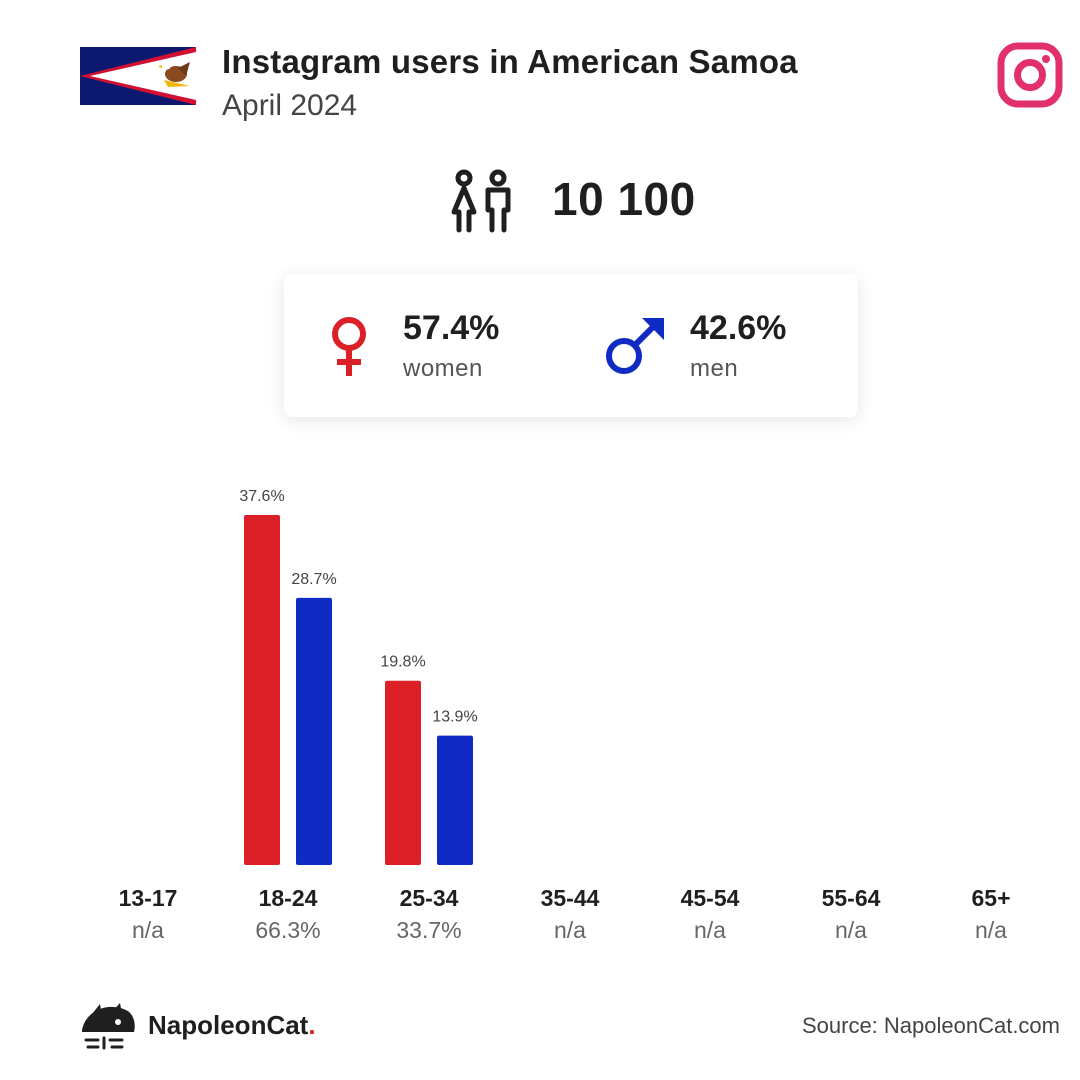  What do you see at coordinates (714, 368) in the screenshot?
I see `men-label: men` at bounding box center [714, 368].